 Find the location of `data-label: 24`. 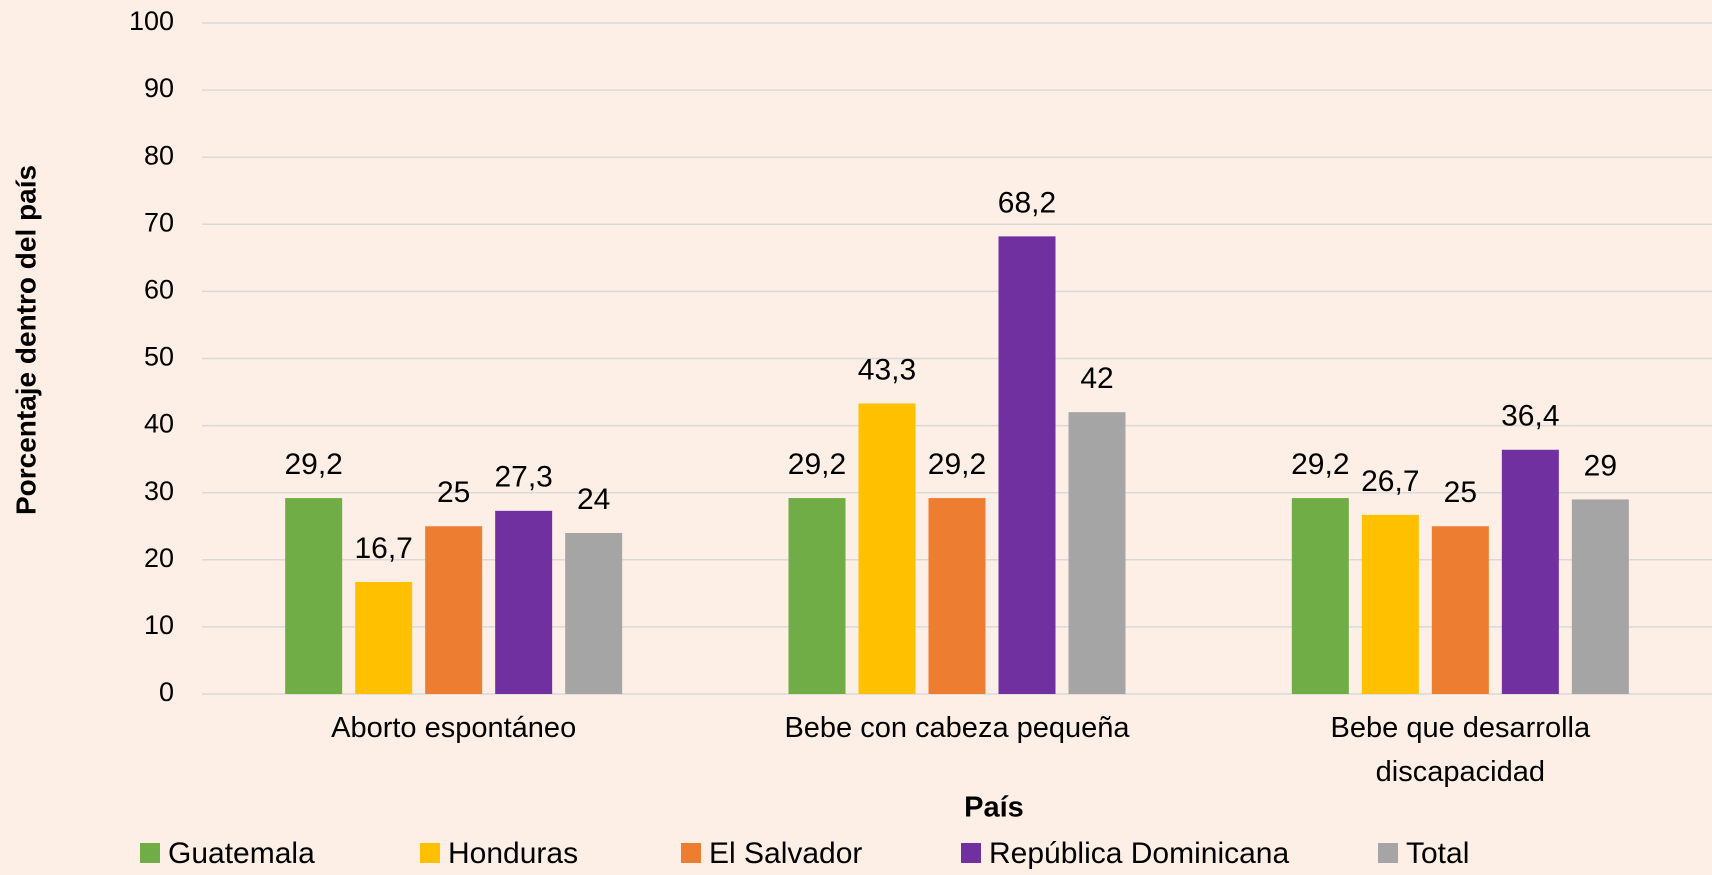

data-label: 24 is located at coordinates (593, 499).